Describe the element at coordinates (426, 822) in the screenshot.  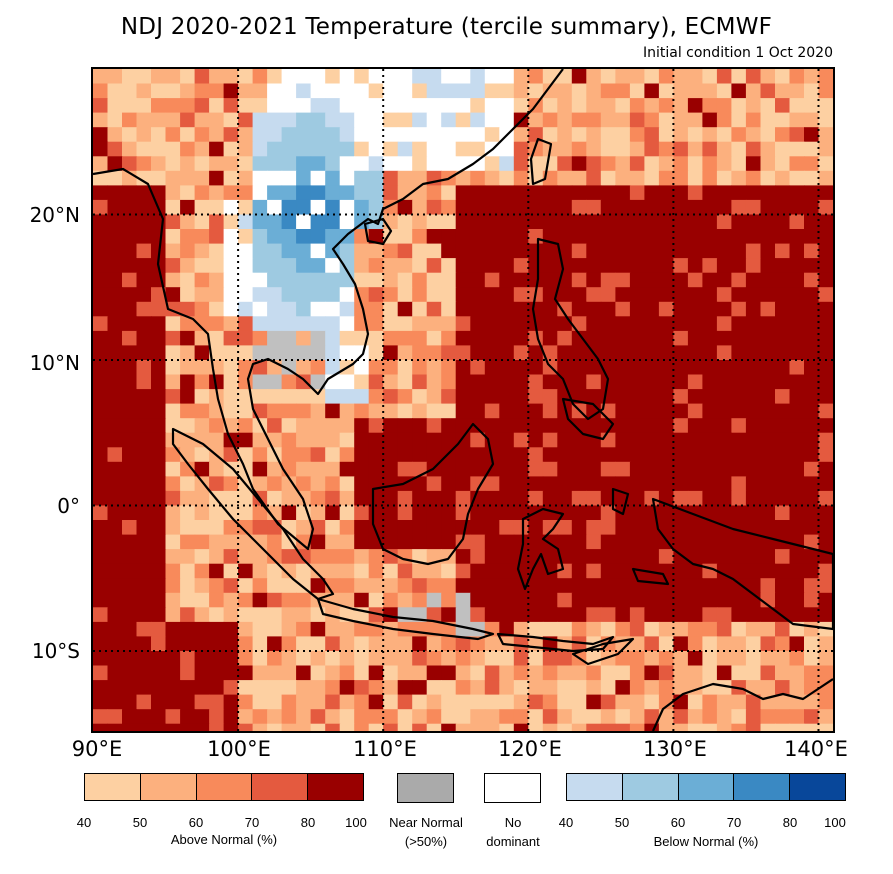
I see `legend-near-caption-1: Near Normal` at that location.